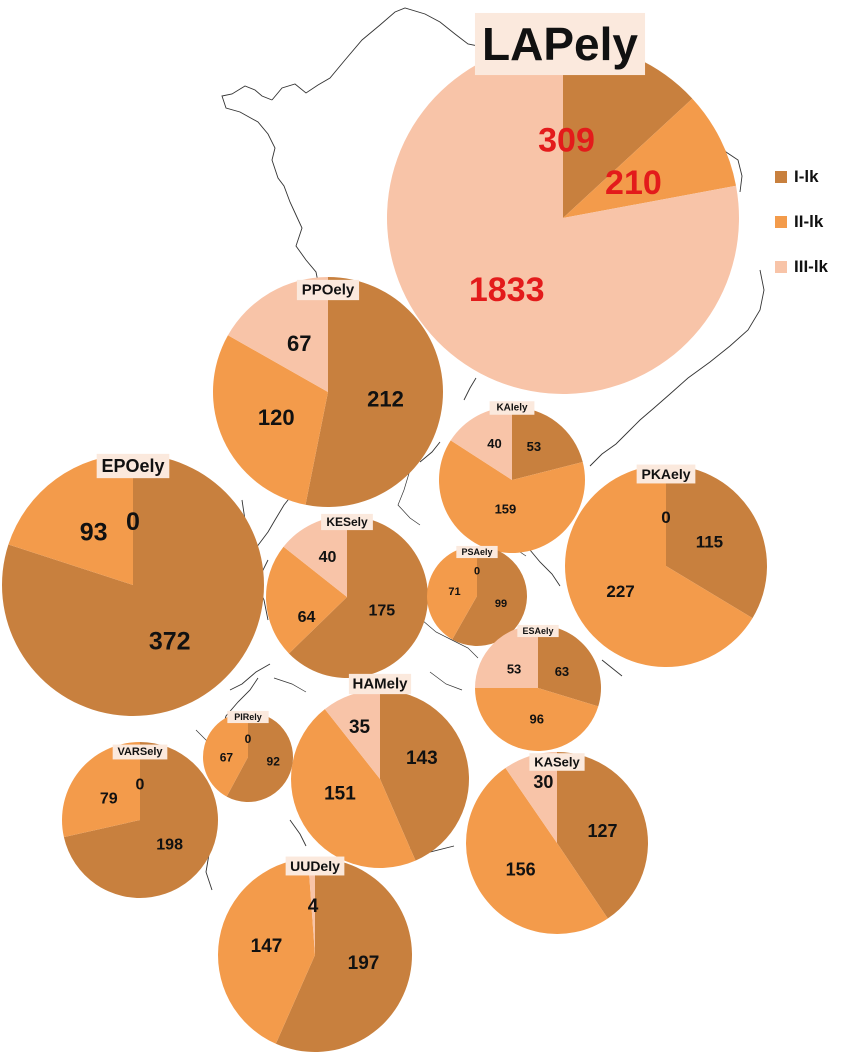  I want to click on pie-slice-pirely-ii-lk, so click(225, 754).